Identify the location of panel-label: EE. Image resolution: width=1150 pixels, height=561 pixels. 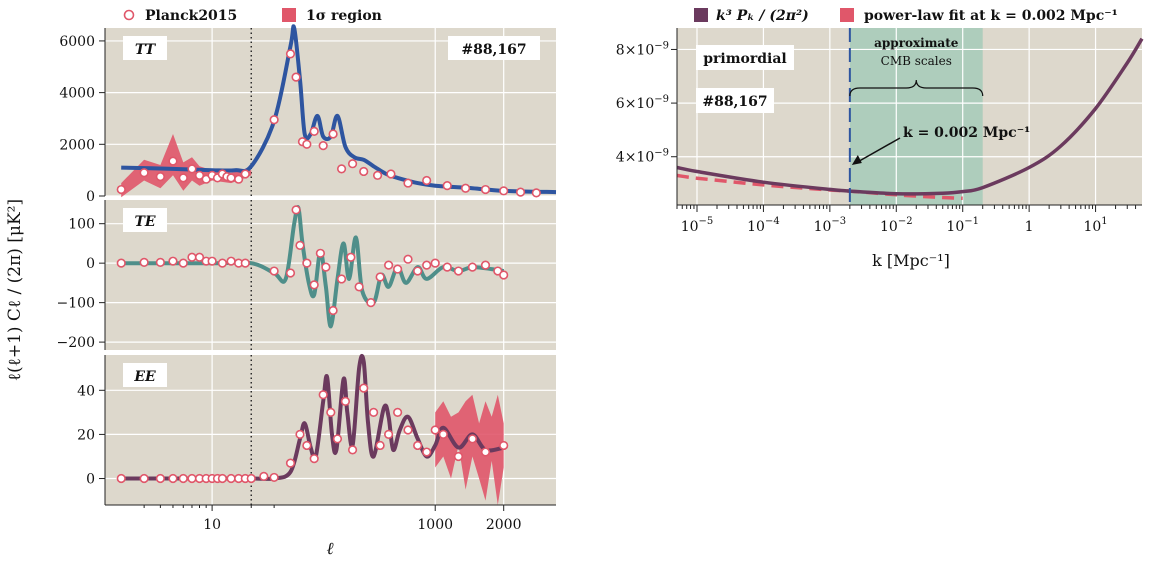
(144, 377).